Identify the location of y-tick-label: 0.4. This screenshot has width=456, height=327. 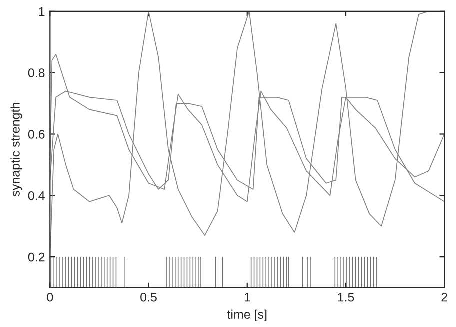
(36, 195).